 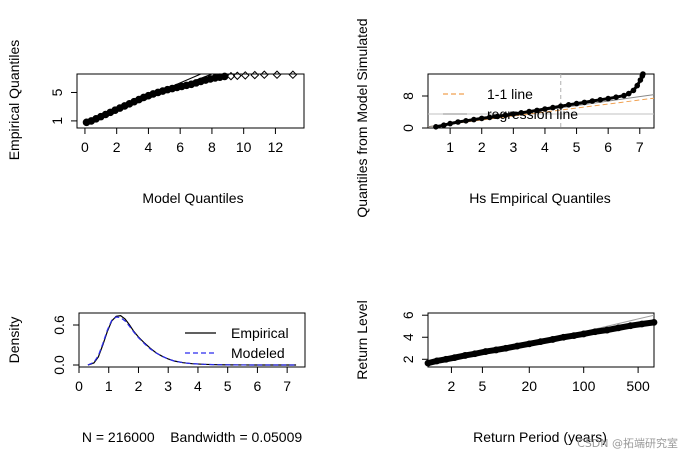 I want to click on x-tick-label-4: 8, so click(x=212, y=147).